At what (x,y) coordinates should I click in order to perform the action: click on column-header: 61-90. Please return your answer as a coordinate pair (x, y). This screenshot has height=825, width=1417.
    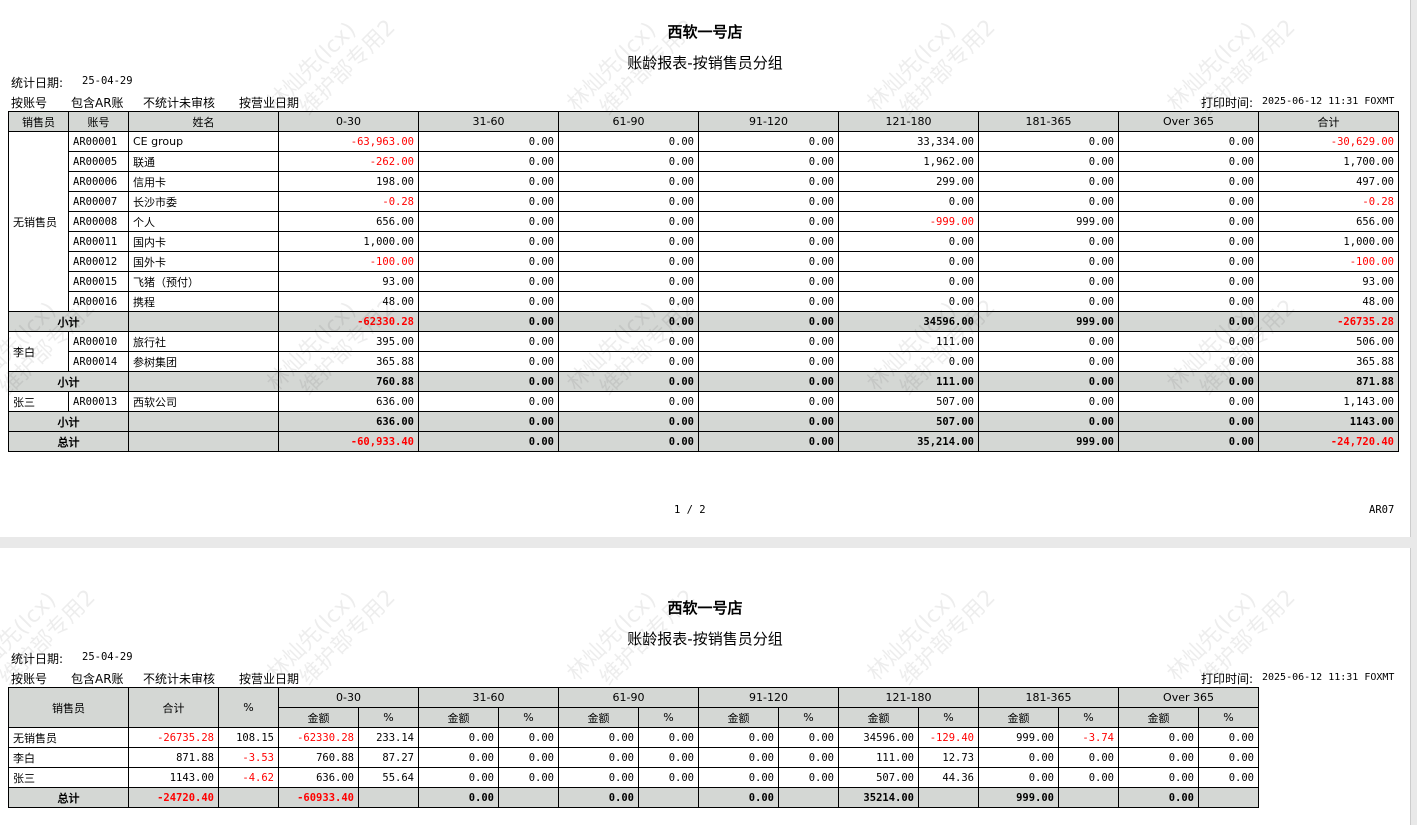
    Looking at the image, I should click on (628, 121).